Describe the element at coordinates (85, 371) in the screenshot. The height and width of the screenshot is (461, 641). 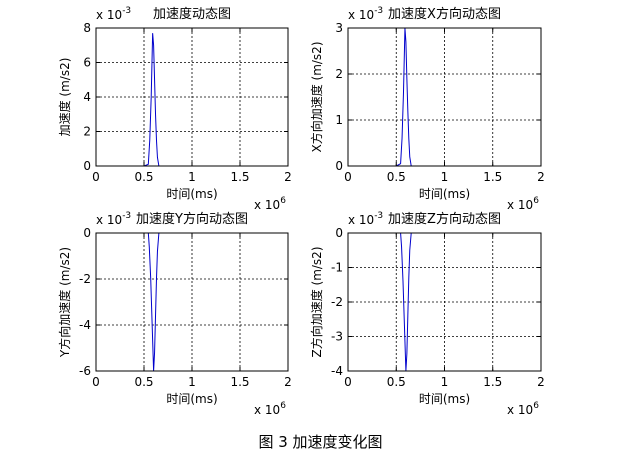
I see `y-tick-label: -6` at that location.